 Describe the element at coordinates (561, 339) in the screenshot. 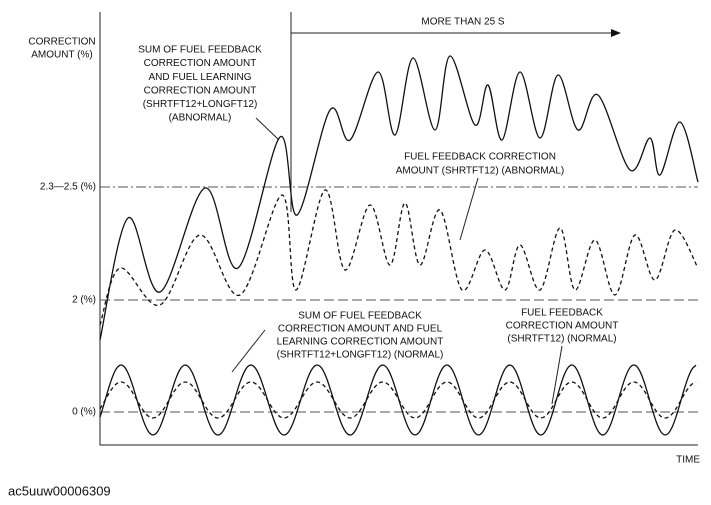

I see `callout-text: (SHRTFT12) (NORMAL)` at that location.